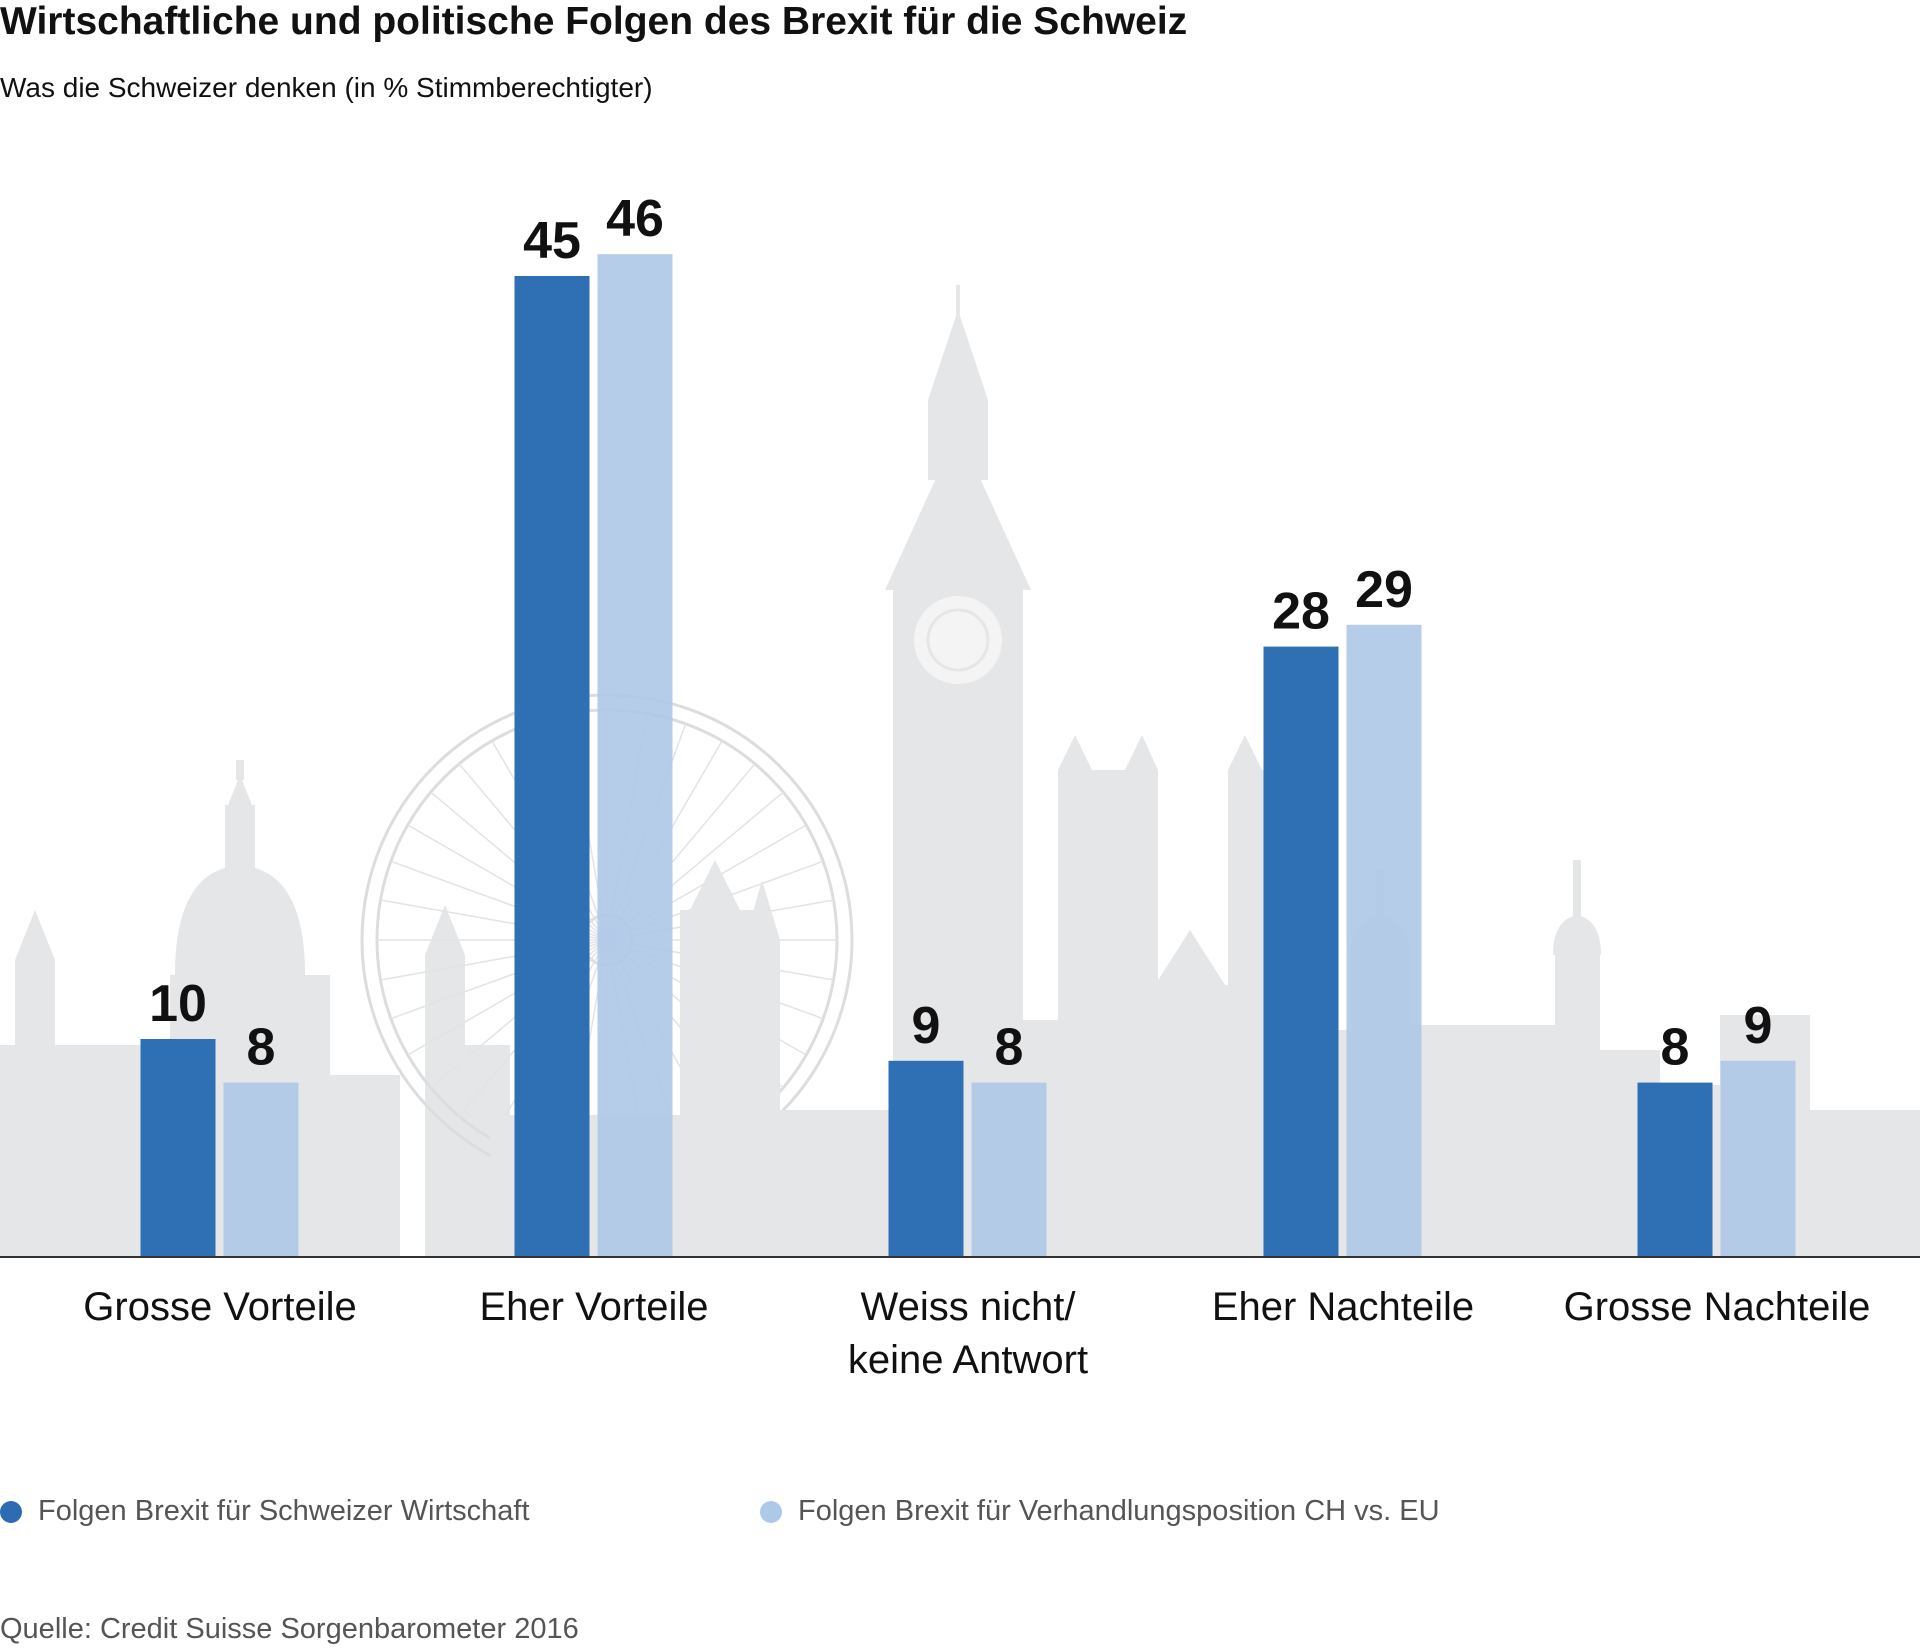 The width and height of the screenshot is (1920, 1651). I want to click on value-label-series-2-4: 29, so click(1384, 590).